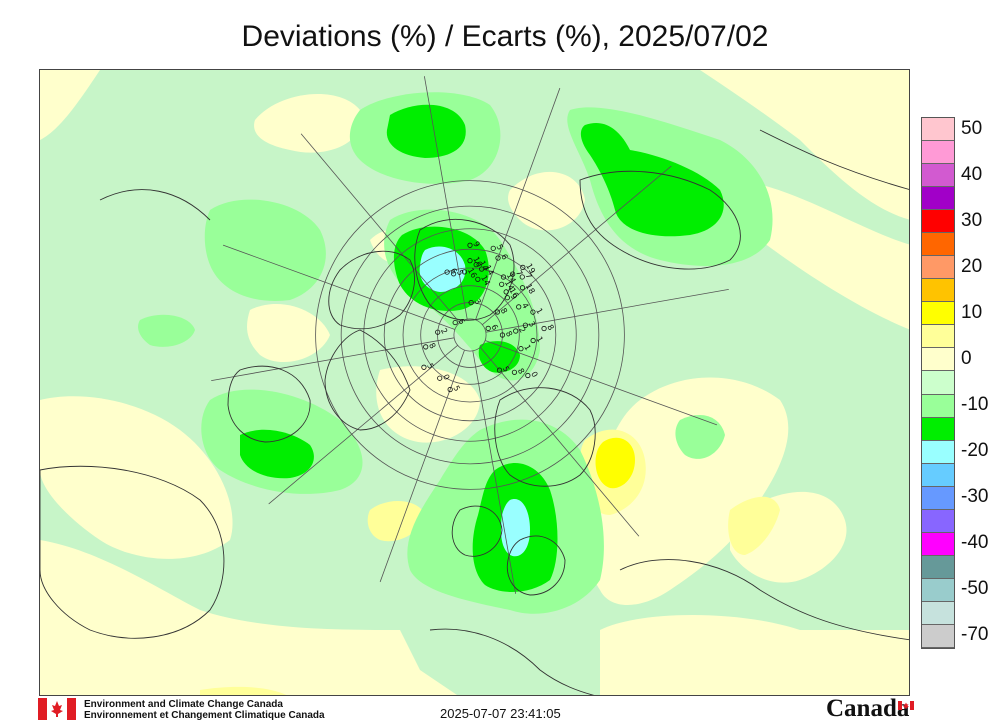  Describe the element at coordinates (523, 305) in the screenshot. I see `station-marker: 4` at that location.